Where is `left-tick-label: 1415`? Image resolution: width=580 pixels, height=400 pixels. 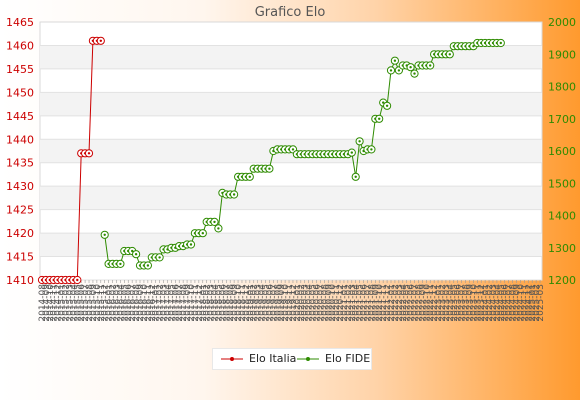 left-tick-label: 1415 is located at coordinates (20, 257).